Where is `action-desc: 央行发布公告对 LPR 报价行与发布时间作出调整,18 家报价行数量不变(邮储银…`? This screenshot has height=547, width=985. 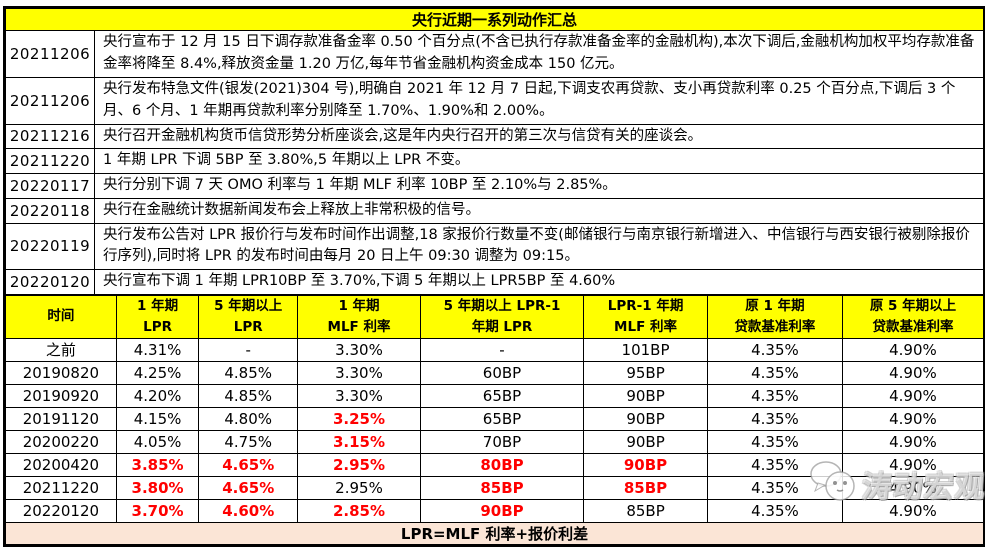
action-desc: 央行发布公告对 LPR 报价行与发布时间作出调整,18 家报价行数量不变(邮储银… is located at coordinates (539, 246).